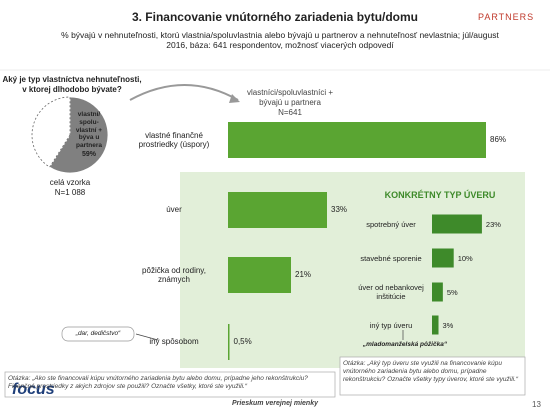 This screenshot has width=550, height=411. I want to click on value-label: 10%, so click(465, 258).